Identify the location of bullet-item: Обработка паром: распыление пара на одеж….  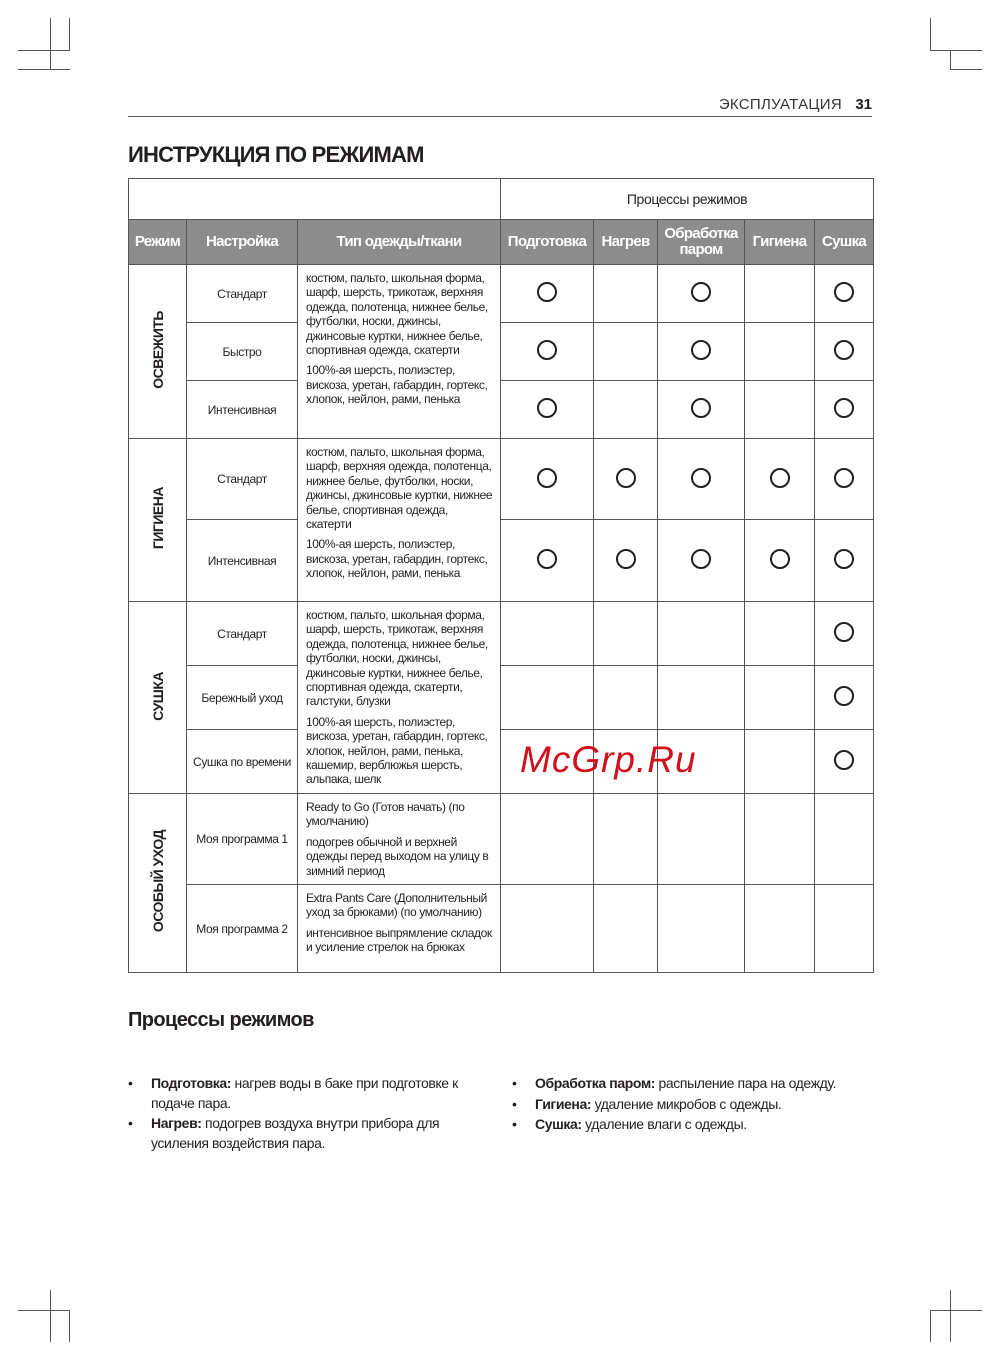
(692, 1084).